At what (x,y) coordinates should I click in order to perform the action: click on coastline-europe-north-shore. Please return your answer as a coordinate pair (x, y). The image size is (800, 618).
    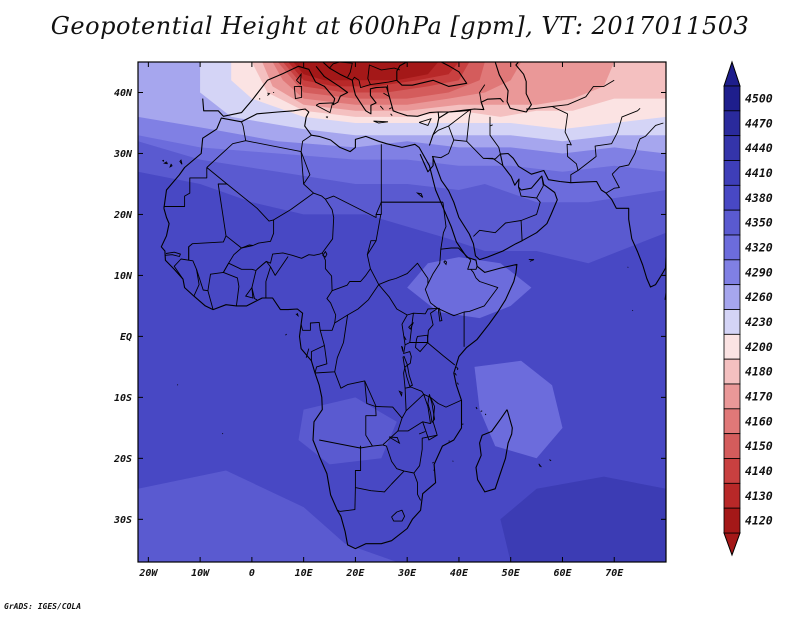
    Looking at the image, I should click on (275, 91).